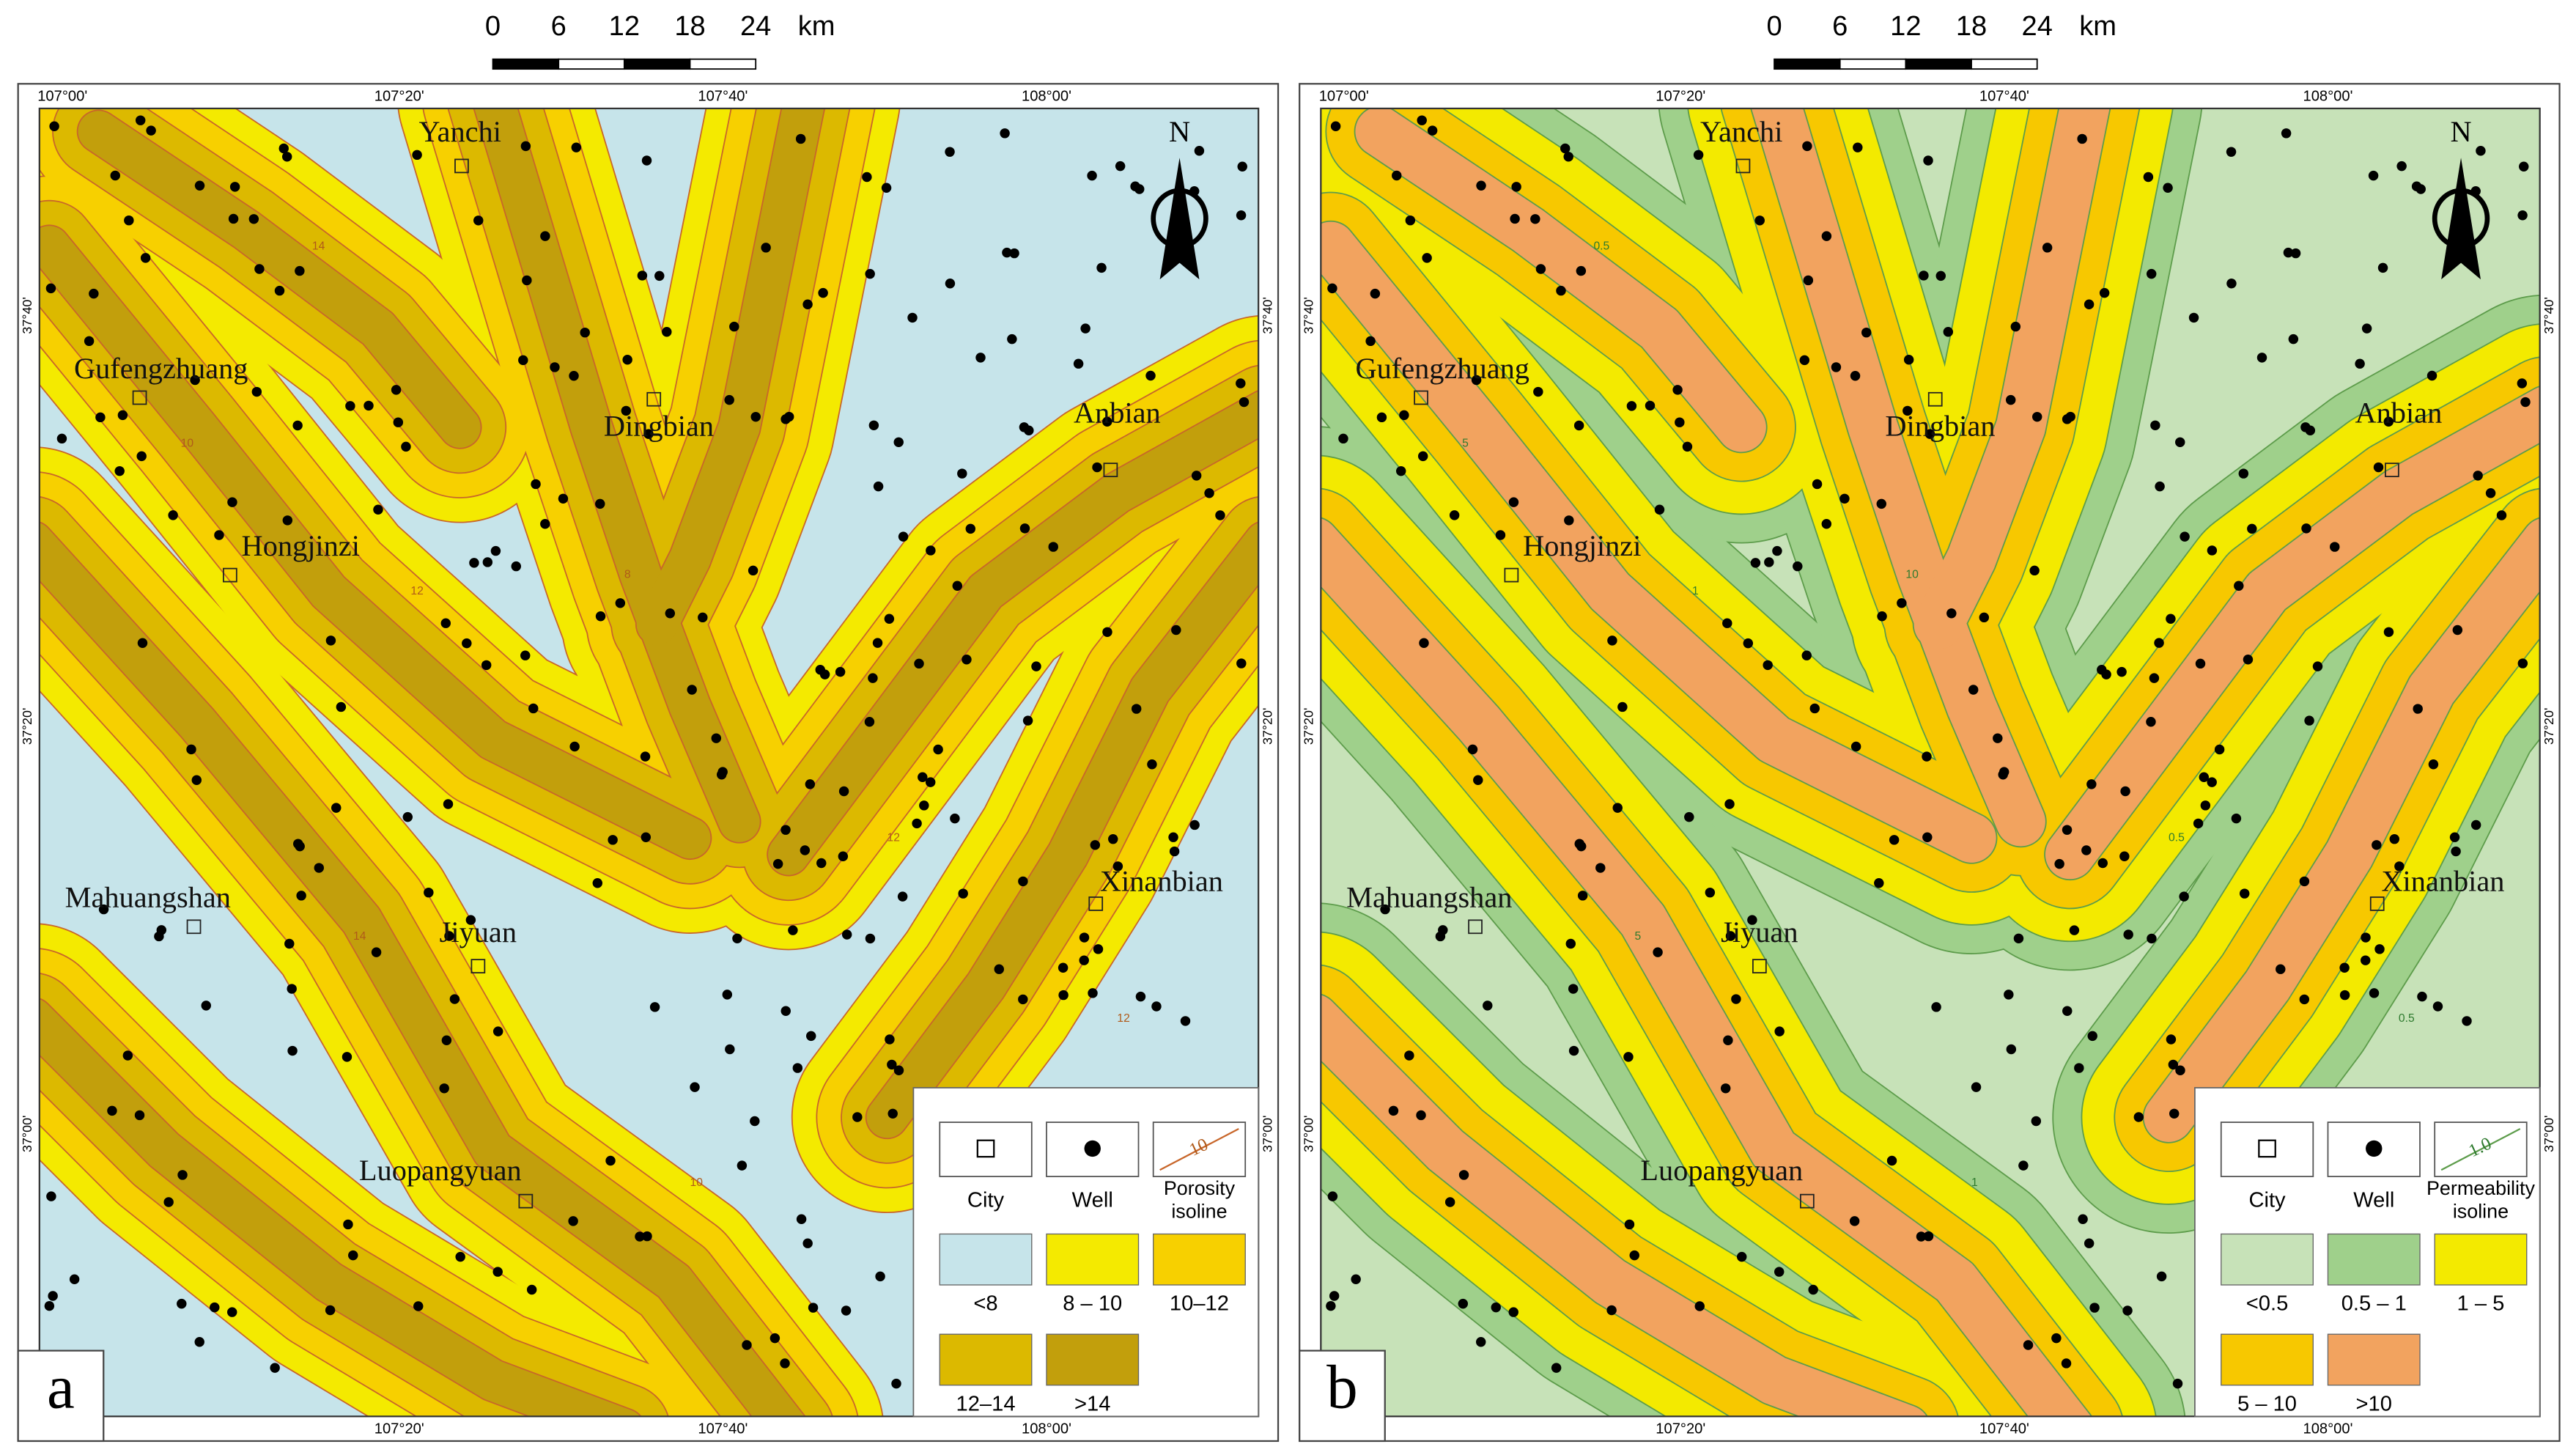  Describe the element at coordinates (559, 26) in the screenshot. I see `scale-label: 6` at that location.